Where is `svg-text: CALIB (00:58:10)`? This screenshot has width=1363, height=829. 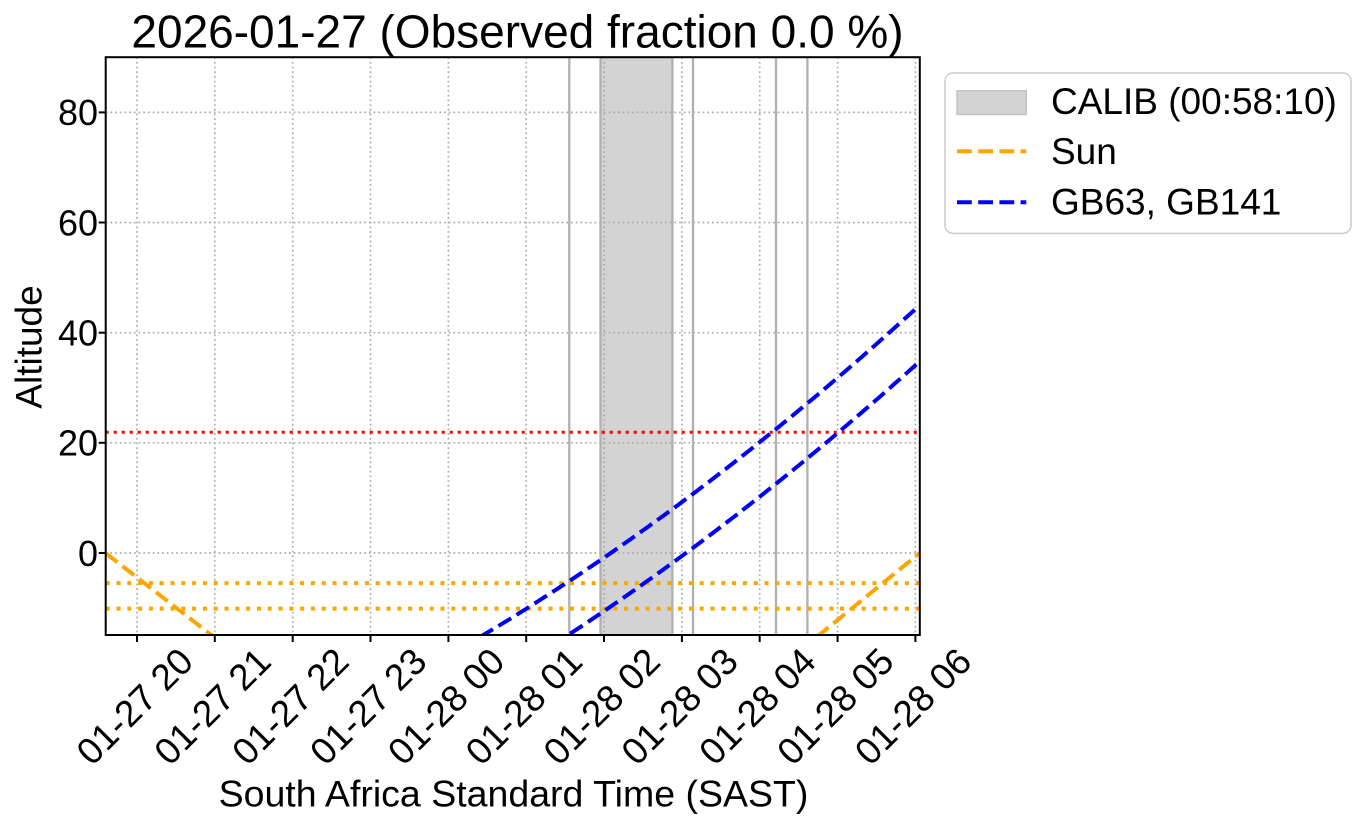
svg-text: CALIB (00:58:10) is located at coordinates (1194, 101).